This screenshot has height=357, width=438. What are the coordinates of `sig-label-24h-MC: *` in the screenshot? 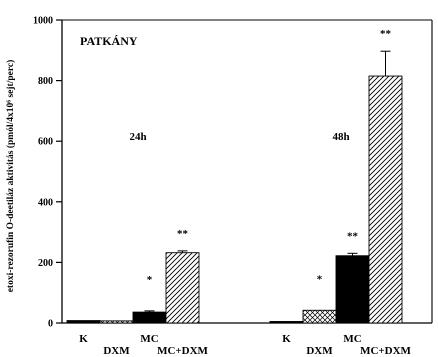 It's located at (150, 280).